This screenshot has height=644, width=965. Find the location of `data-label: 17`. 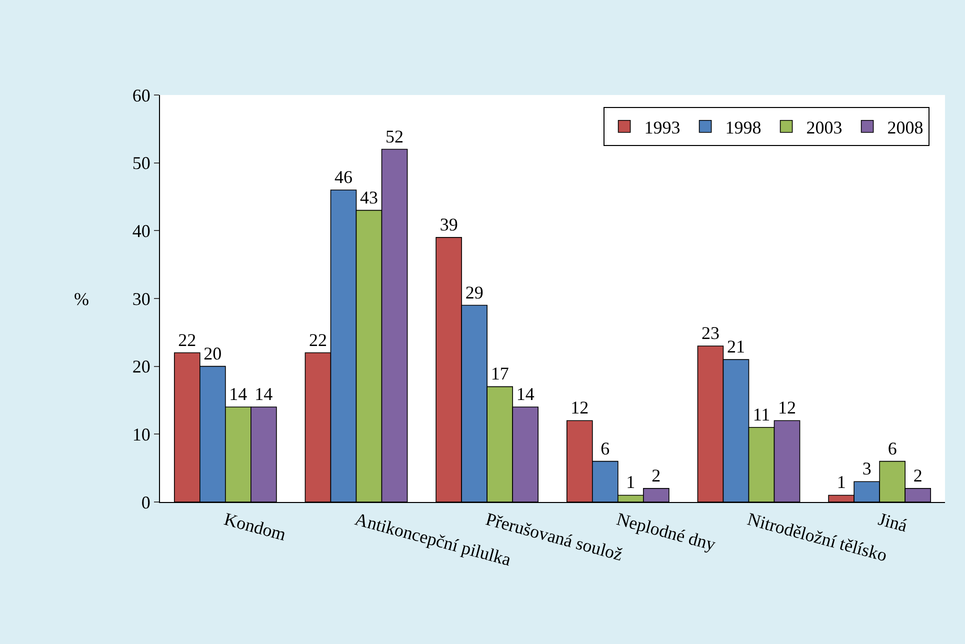

data-label: 17 is located at coordinates (499, 374).